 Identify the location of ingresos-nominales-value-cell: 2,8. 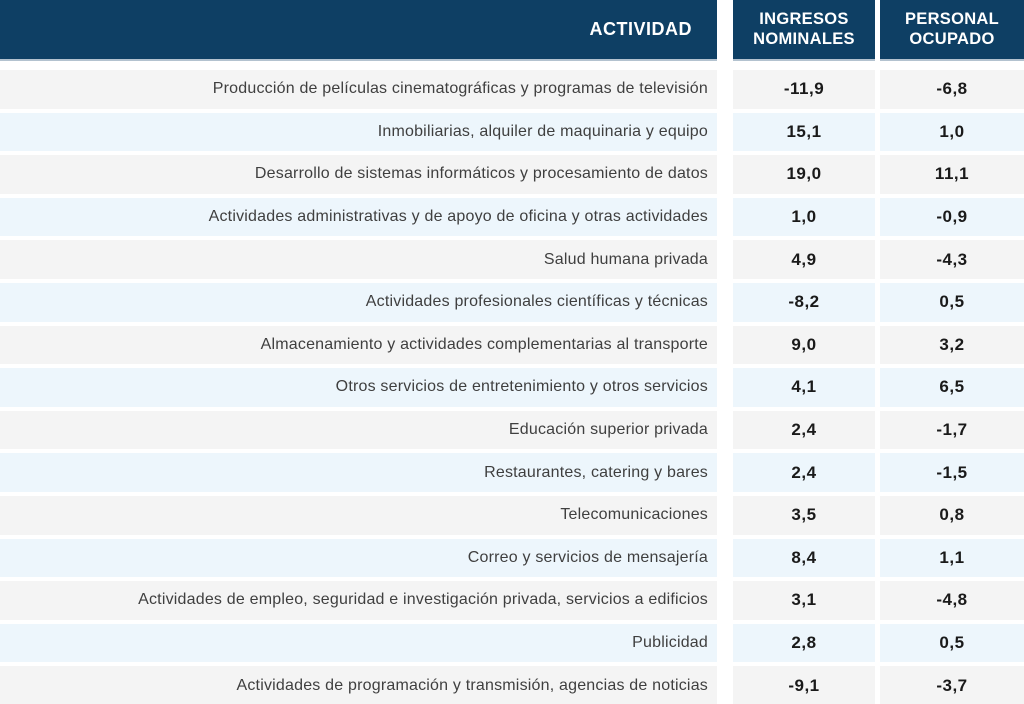
(804, 643).